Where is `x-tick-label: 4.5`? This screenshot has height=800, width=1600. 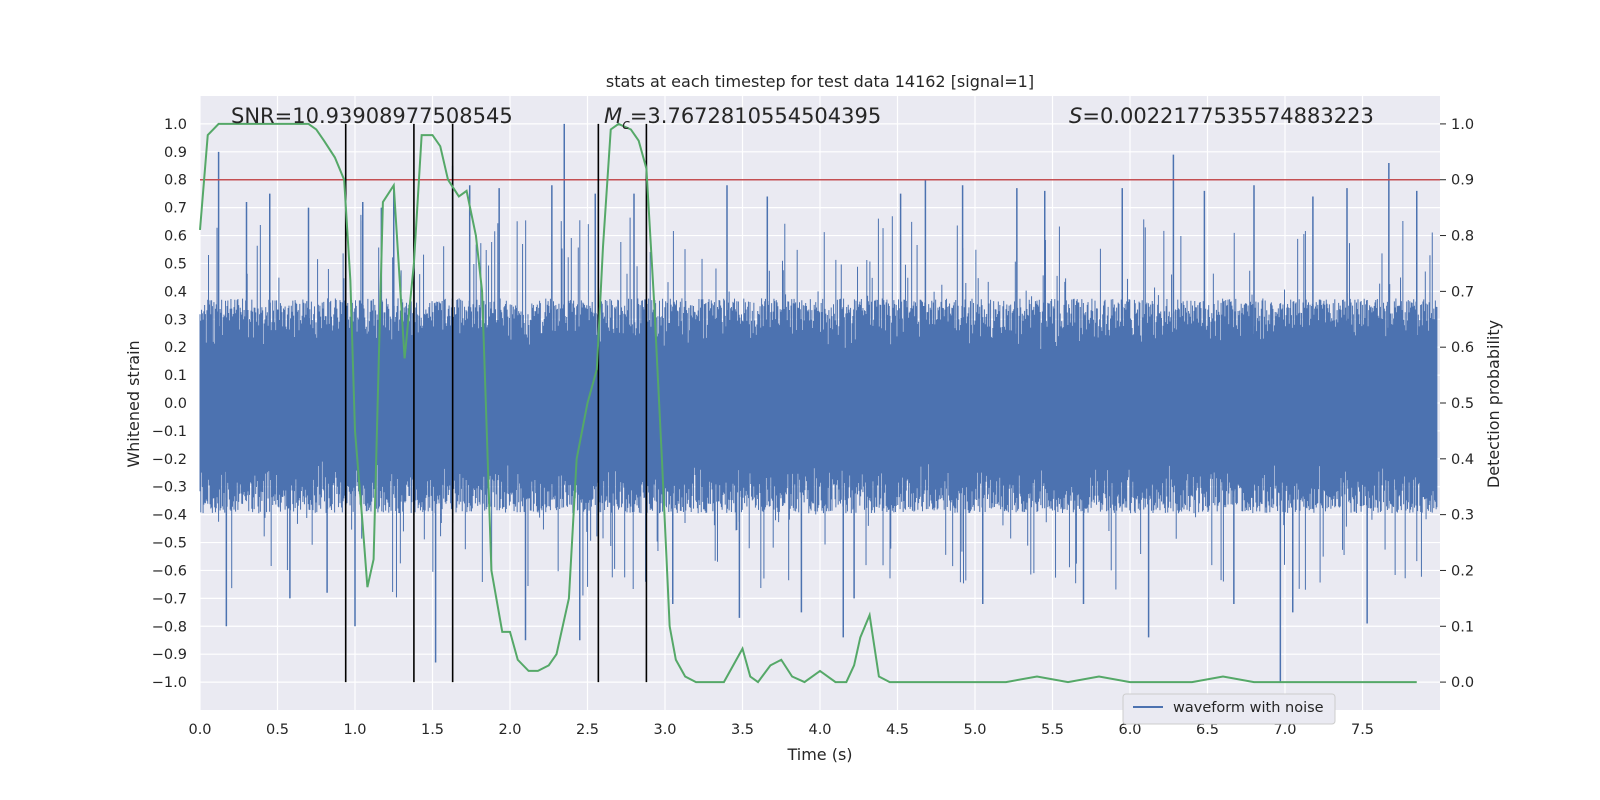
x-tick-label: 4.5 is located at coordinates (897, 730).